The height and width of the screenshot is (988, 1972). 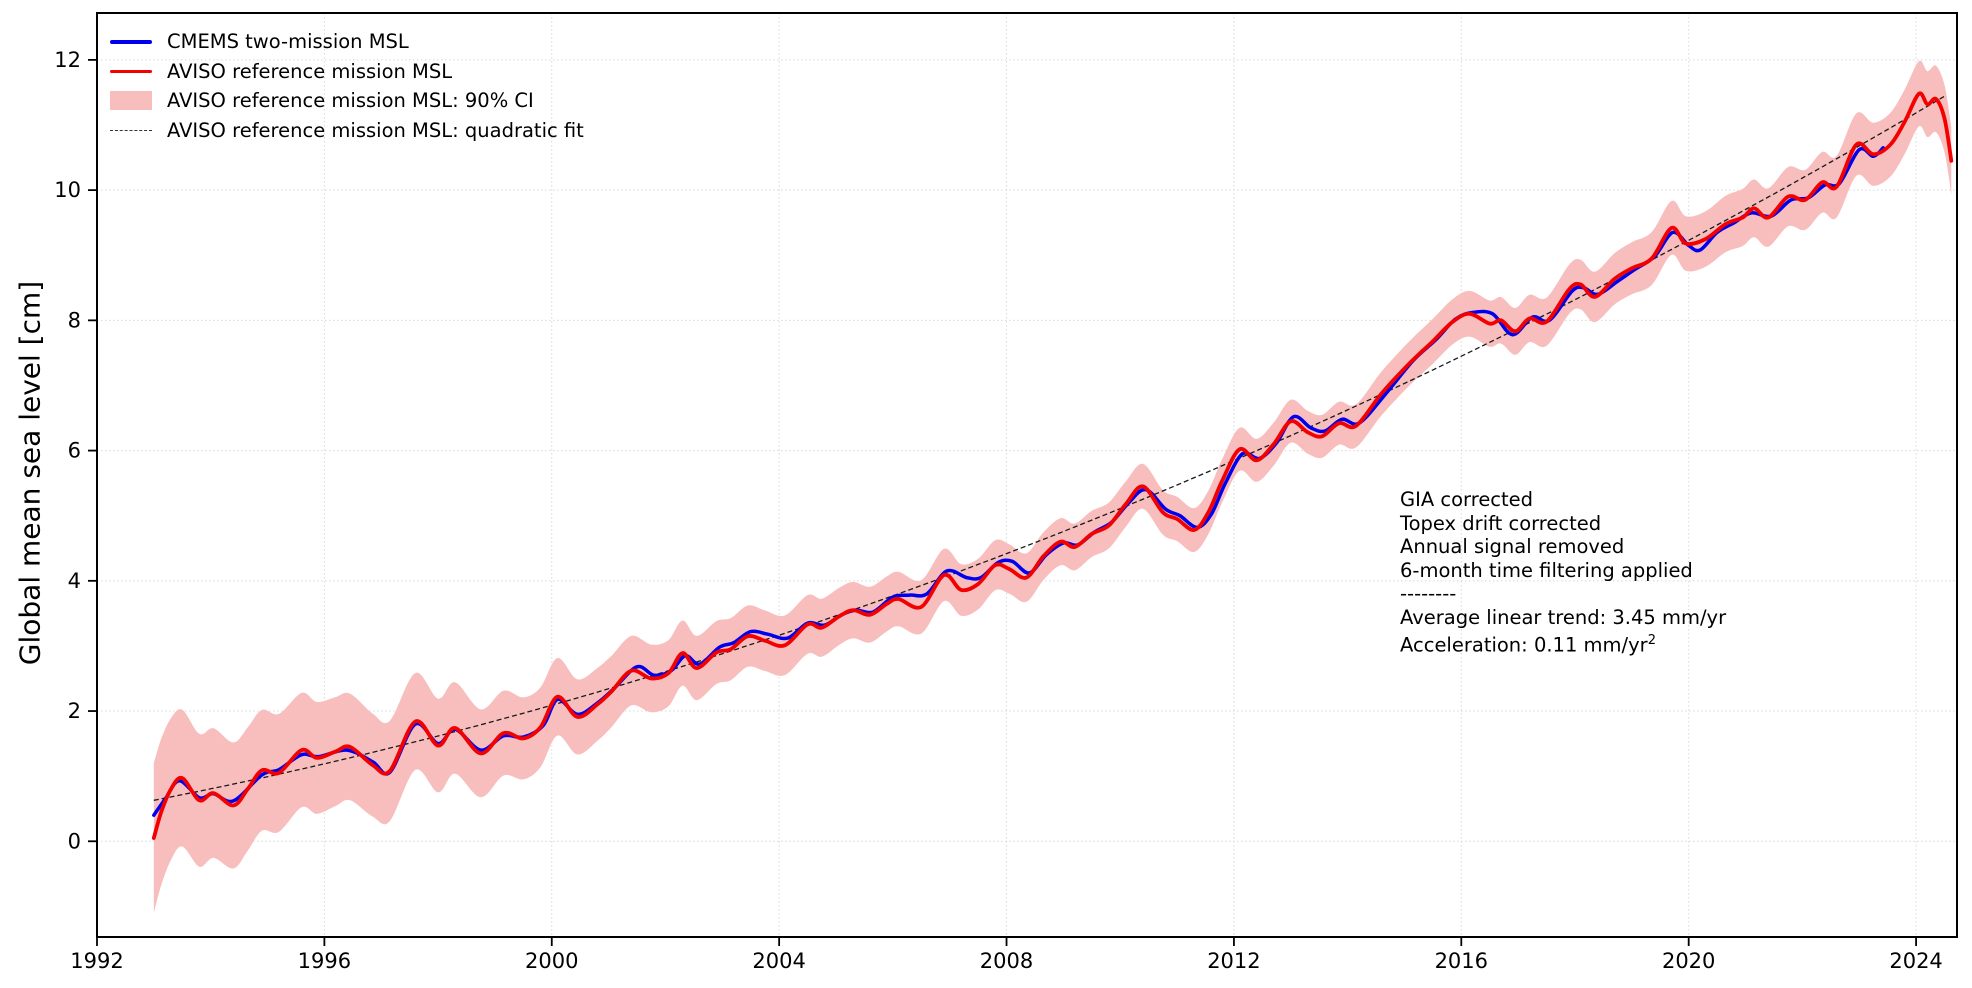 I want to click on legend-line-swatch-aviso, so click(x=131, y=71).